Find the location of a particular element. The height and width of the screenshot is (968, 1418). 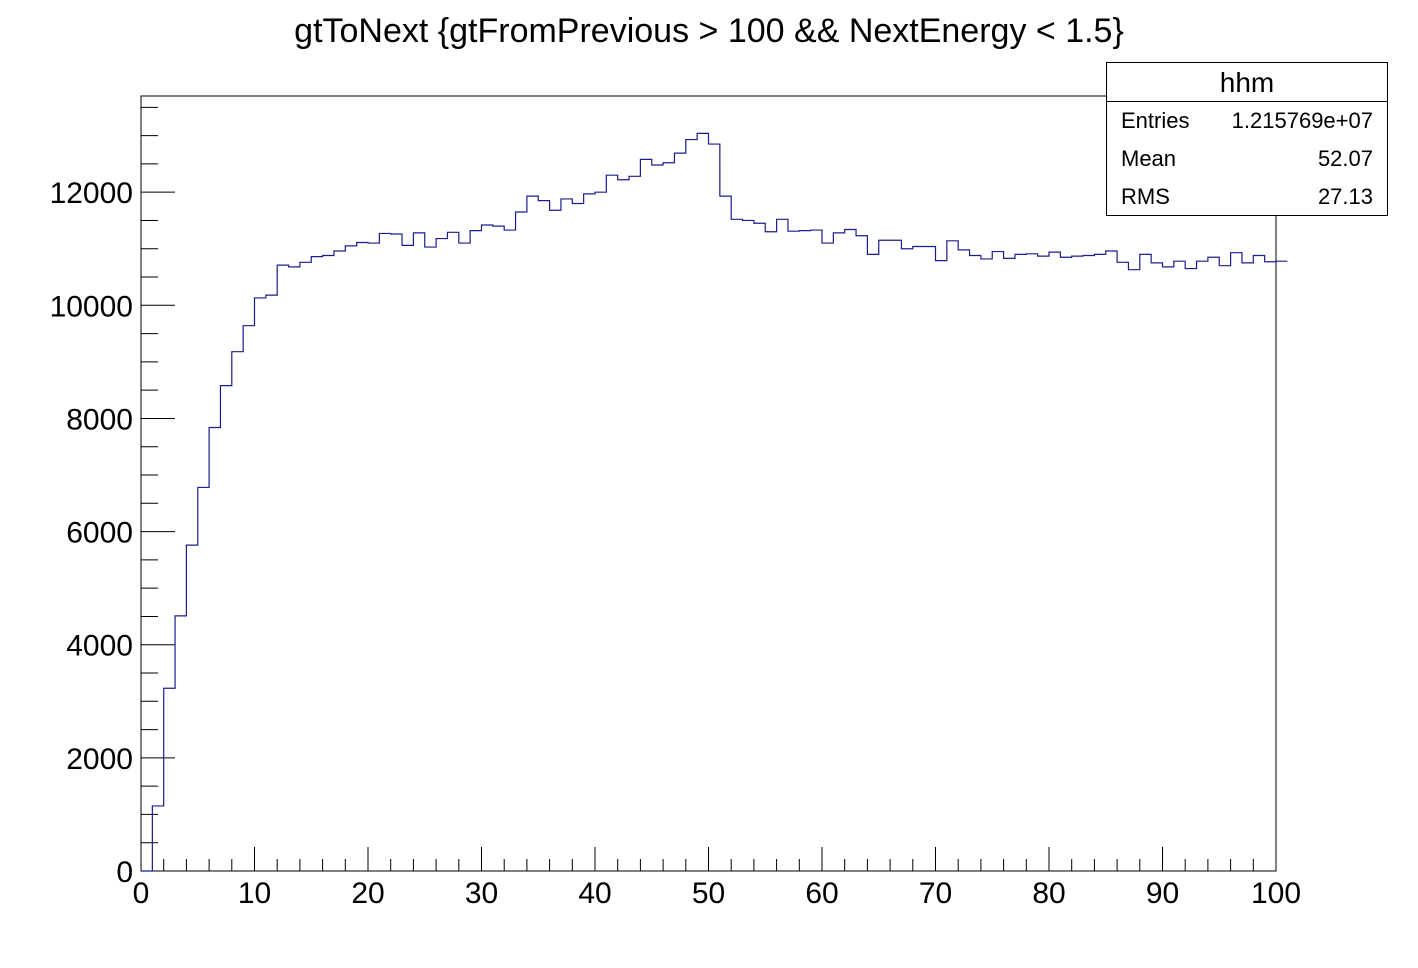

stats-value: 1.215769e+07 is located at coordinates (1302, 120).